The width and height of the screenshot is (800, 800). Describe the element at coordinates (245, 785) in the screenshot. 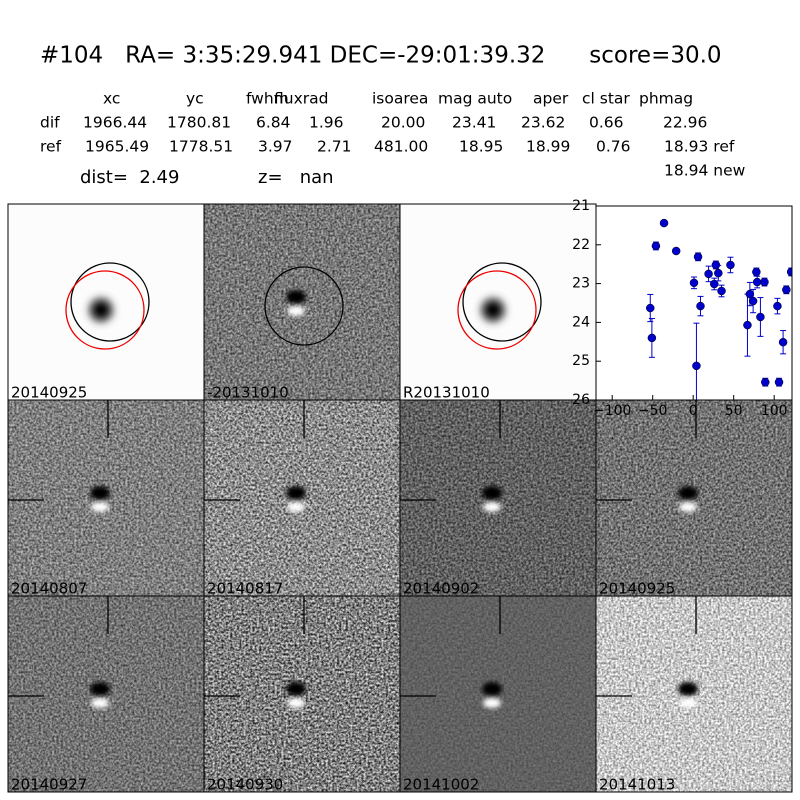

I see `stamp-label: 20140930` at that location.